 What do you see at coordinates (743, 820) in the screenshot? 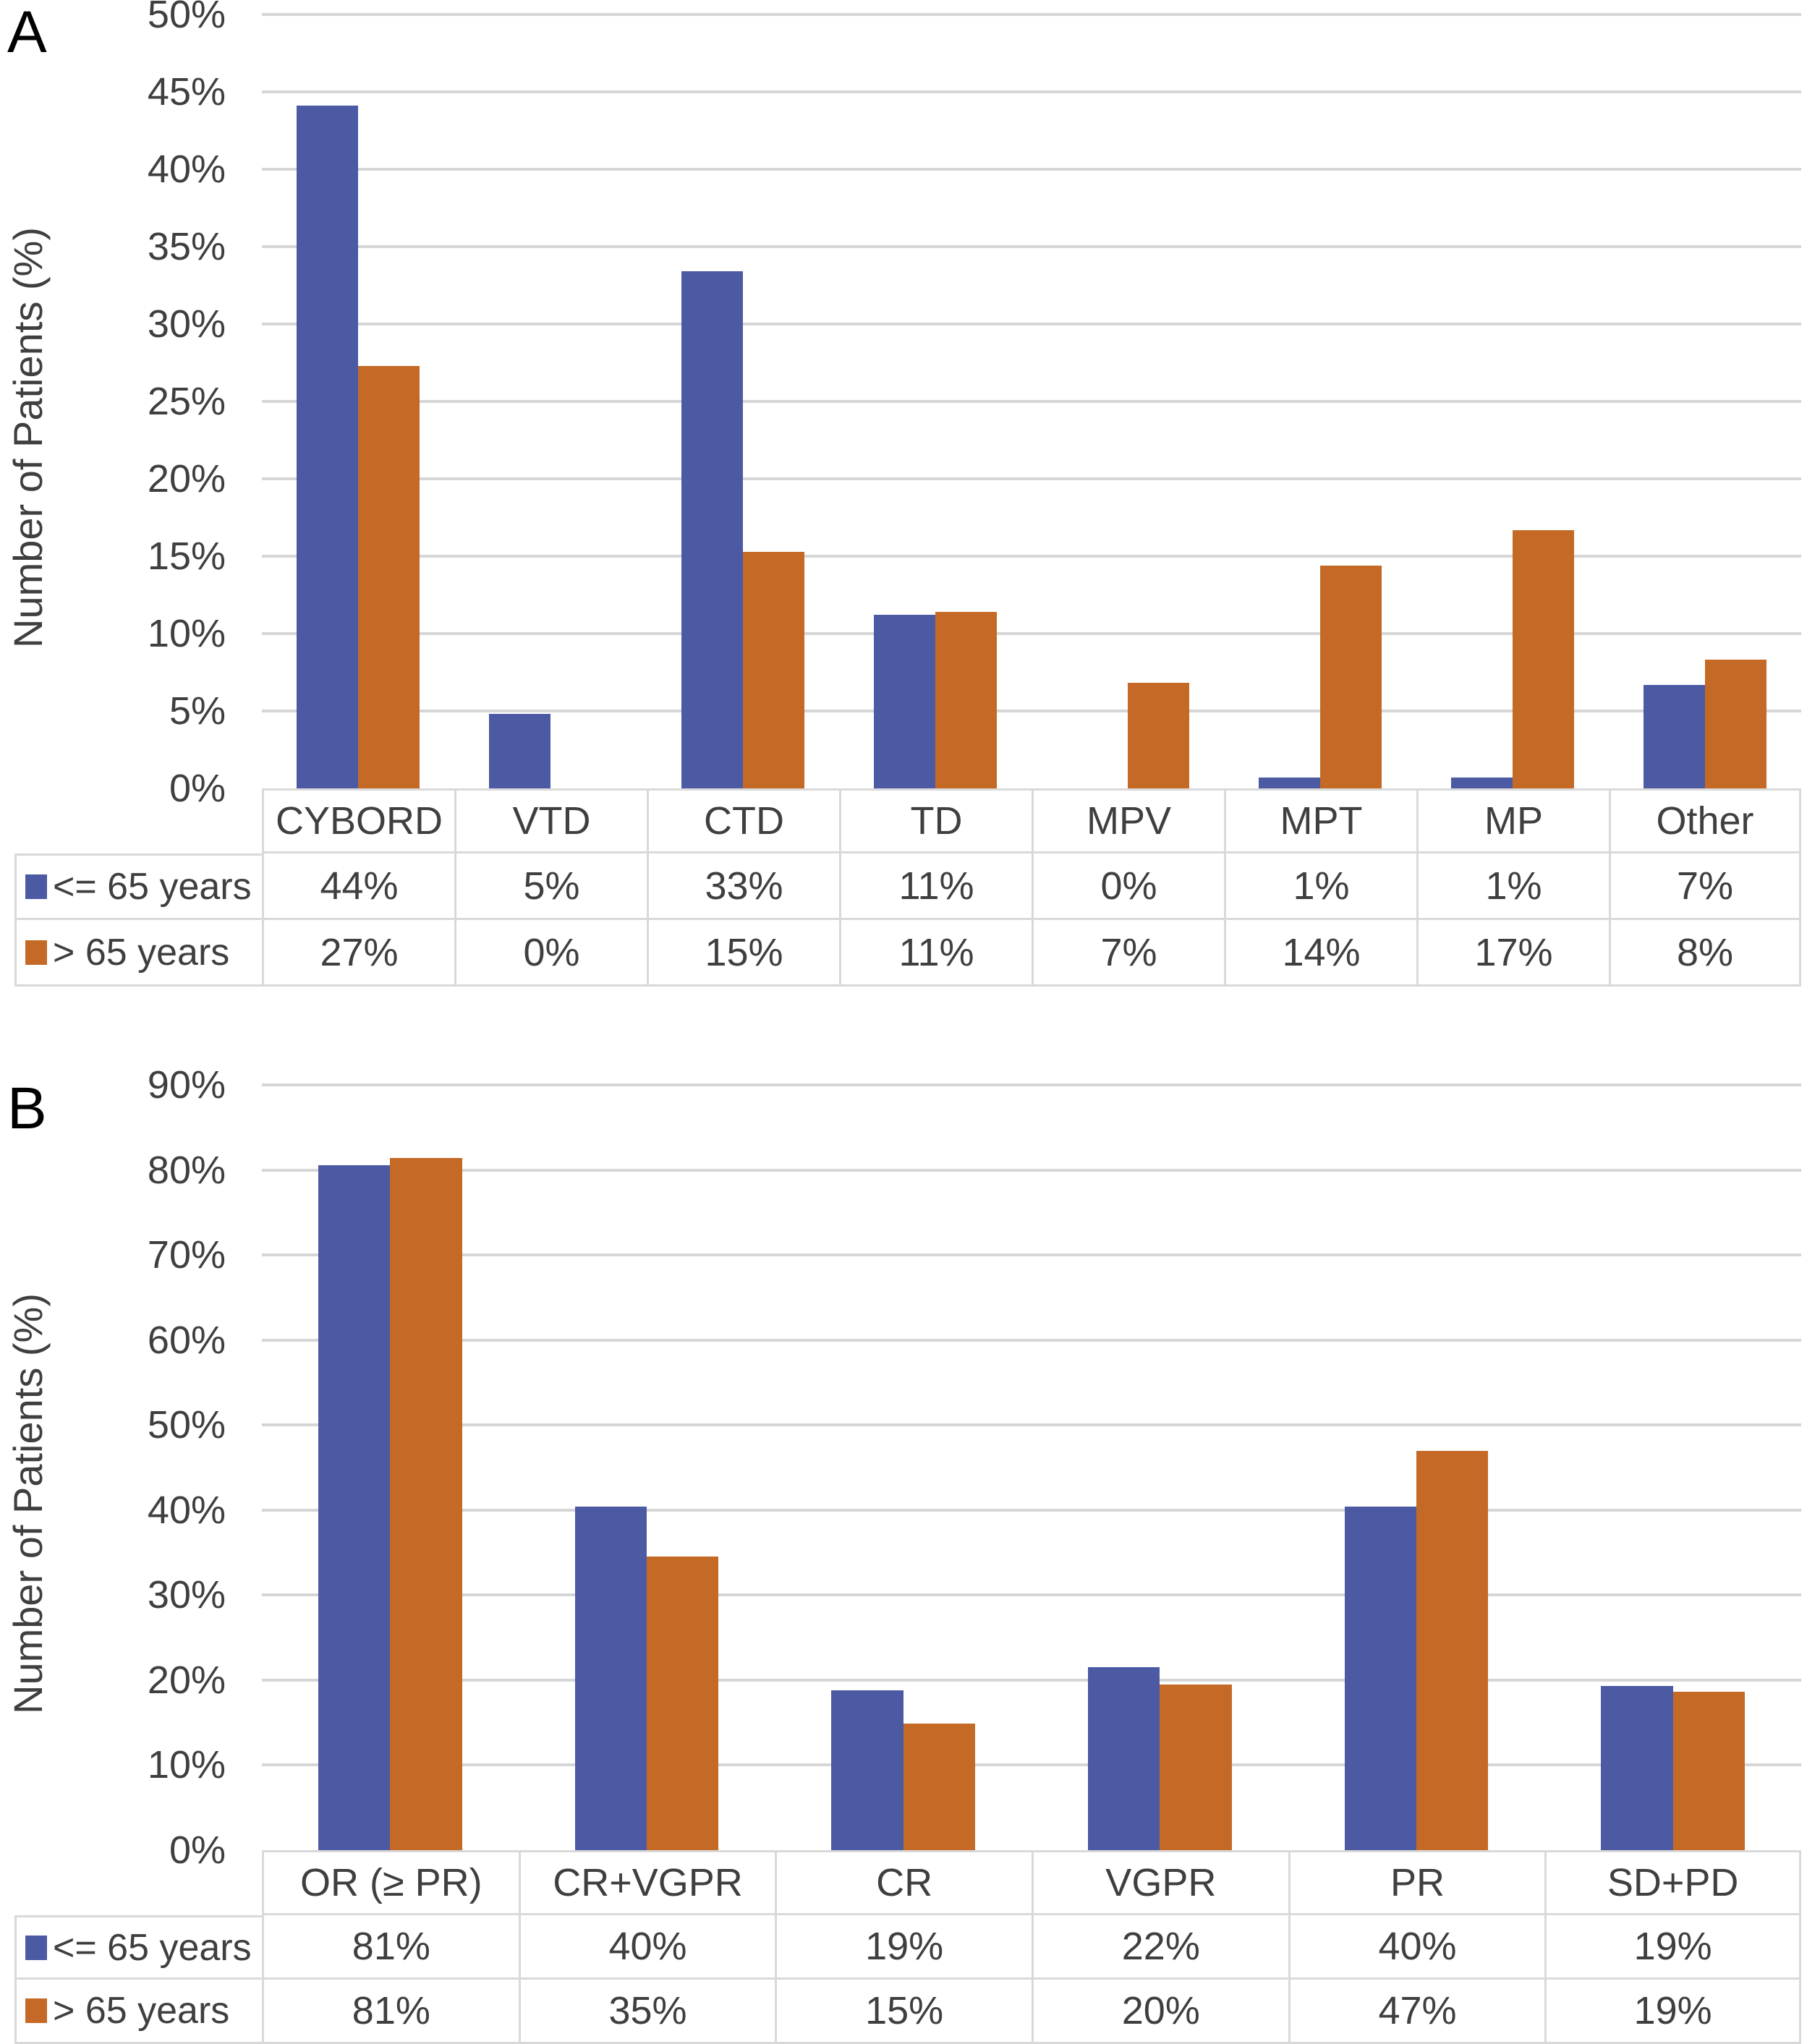
I see `category-header-cell: CTD` at bounding box center [743, 820].